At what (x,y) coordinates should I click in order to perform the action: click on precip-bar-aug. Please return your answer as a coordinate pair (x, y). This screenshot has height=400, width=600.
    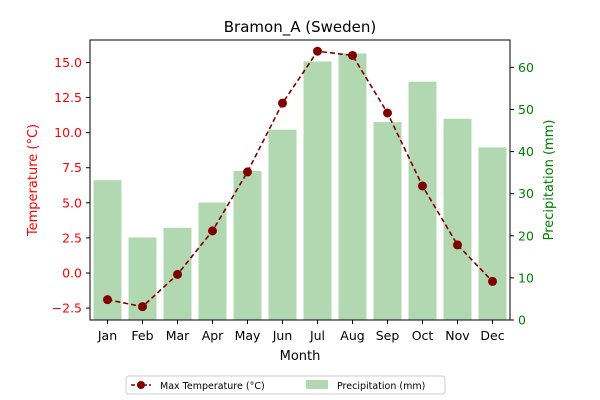
    Looking at the image, I should click on (352, 186).